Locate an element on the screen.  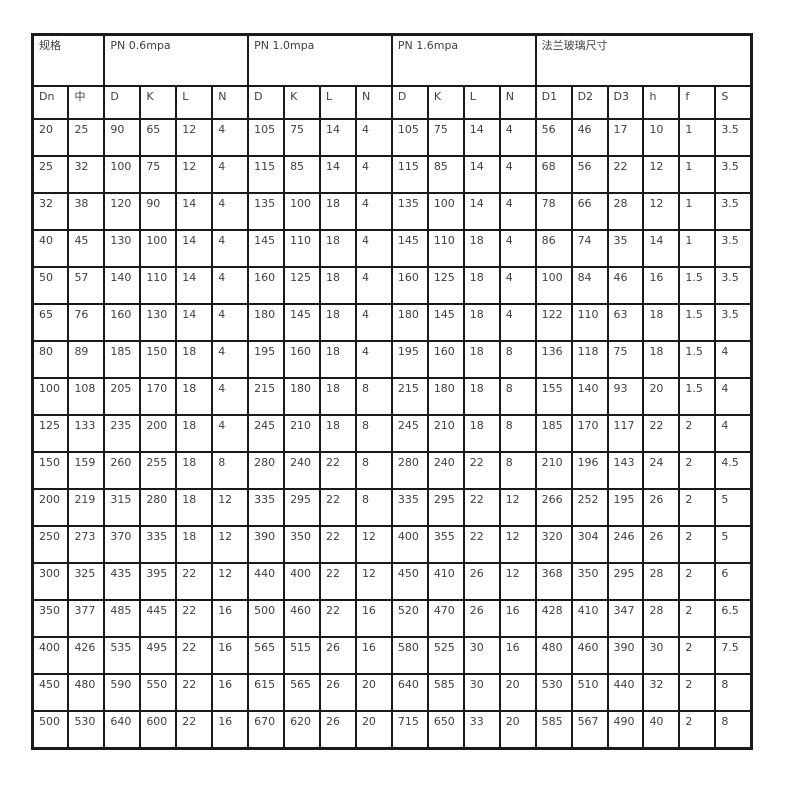
cell: 20 is located at coordinates (373, 692).